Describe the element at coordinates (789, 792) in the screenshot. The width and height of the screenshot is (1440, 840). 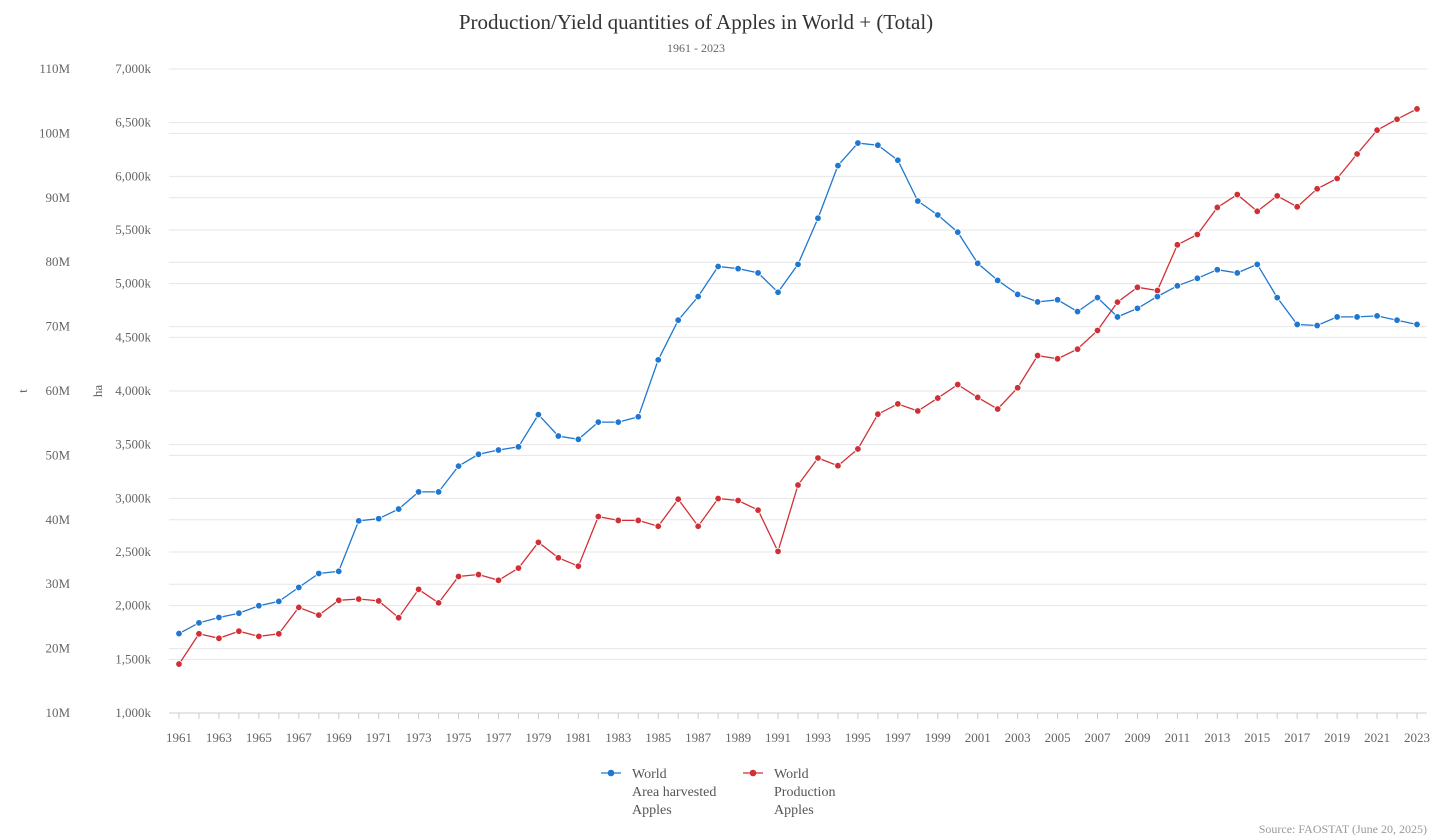
I see `legend-item: World Production Apples` at that location.